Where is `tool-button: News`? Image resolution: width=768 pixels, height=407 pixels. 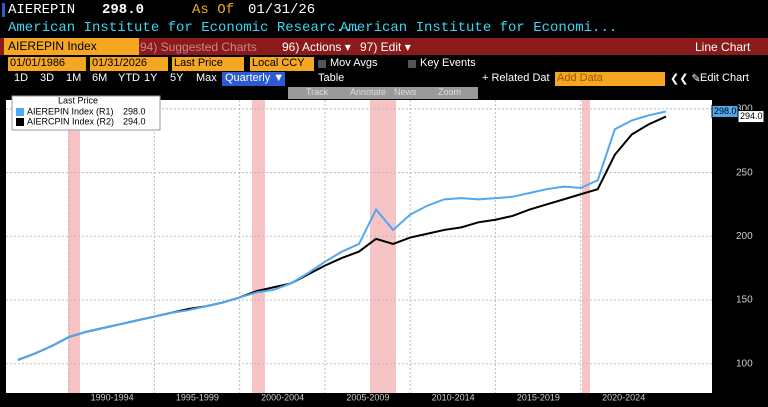 tool-button: News is located at coordinates (405, 92).